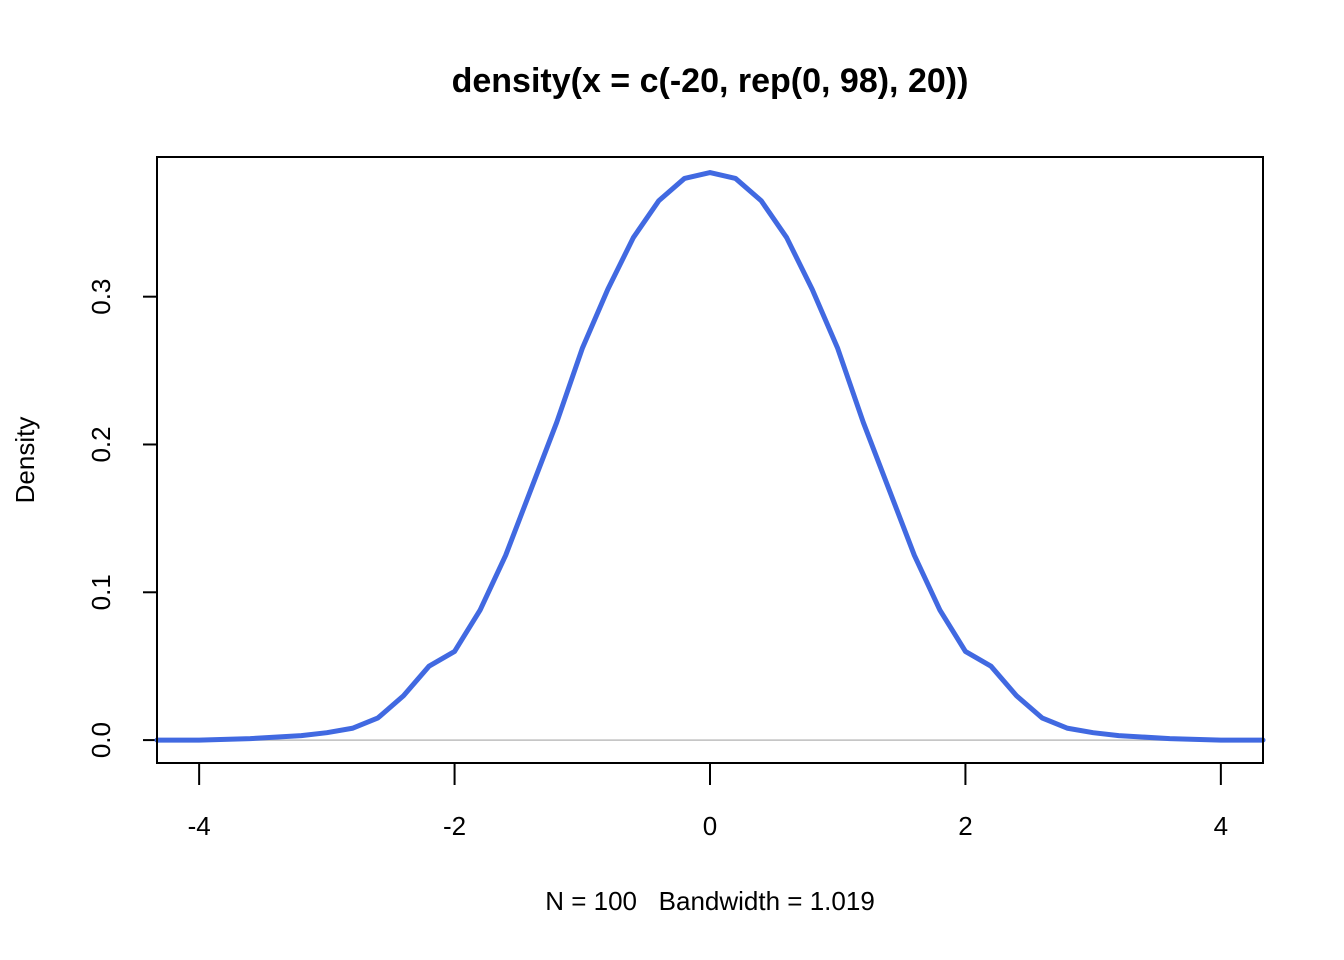  Describe the element at coordinates (965, 826) in the screenshot. I see `x-tick-label: 2` at that location.